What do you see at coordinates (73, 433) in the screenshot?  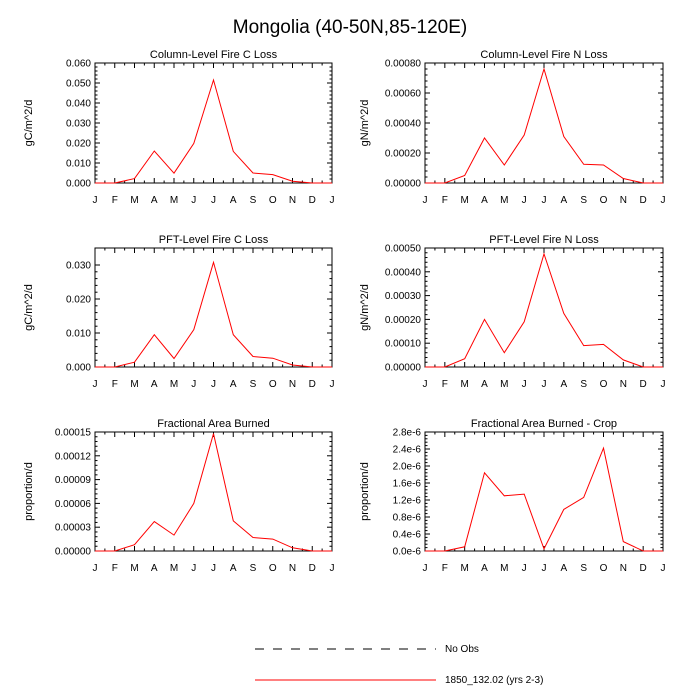 I see `y-tick-label: 0.00015` at bounding box center [73, 433].